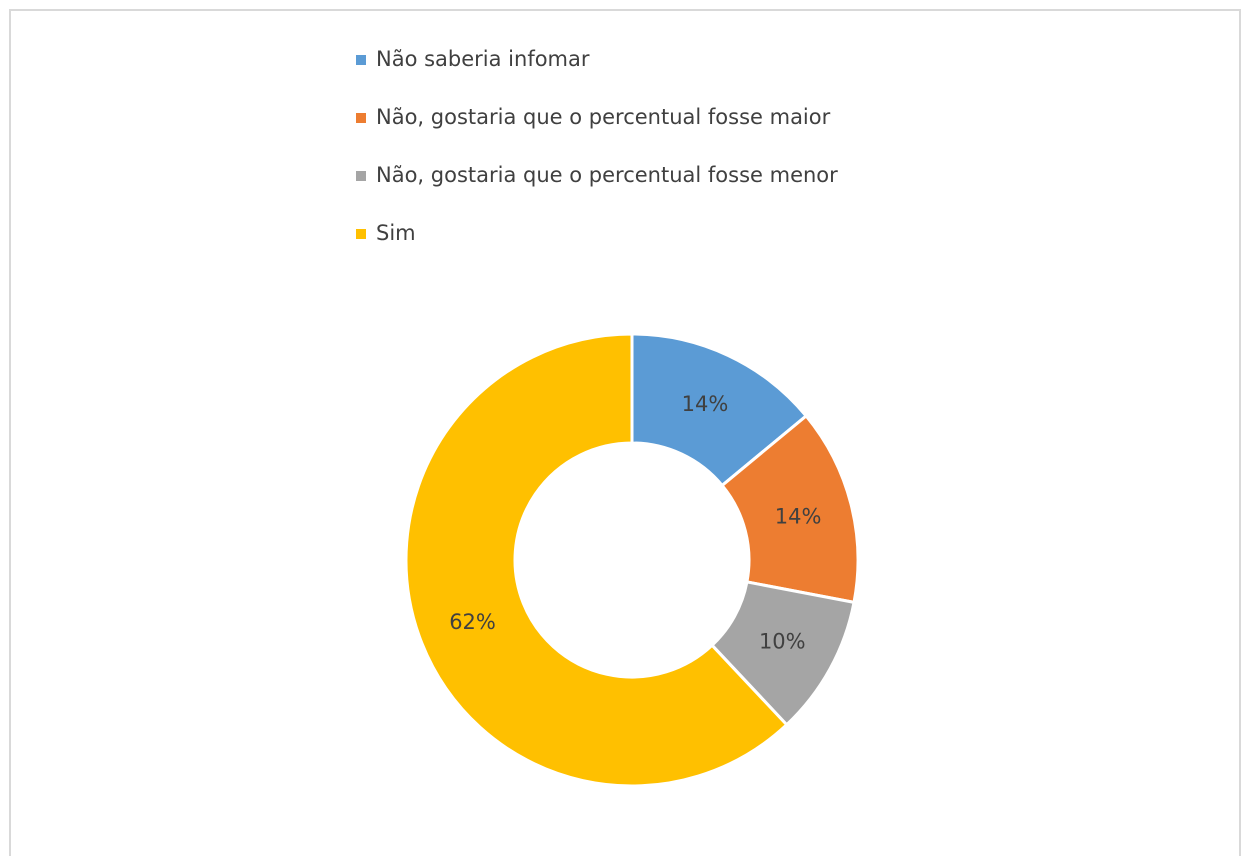 The height and width of the screenshot is (856, 1242). What do you see at coordinates (782, 642) in the screenshot?
I see `data-label: 10%` at bounding box center [782, 642].